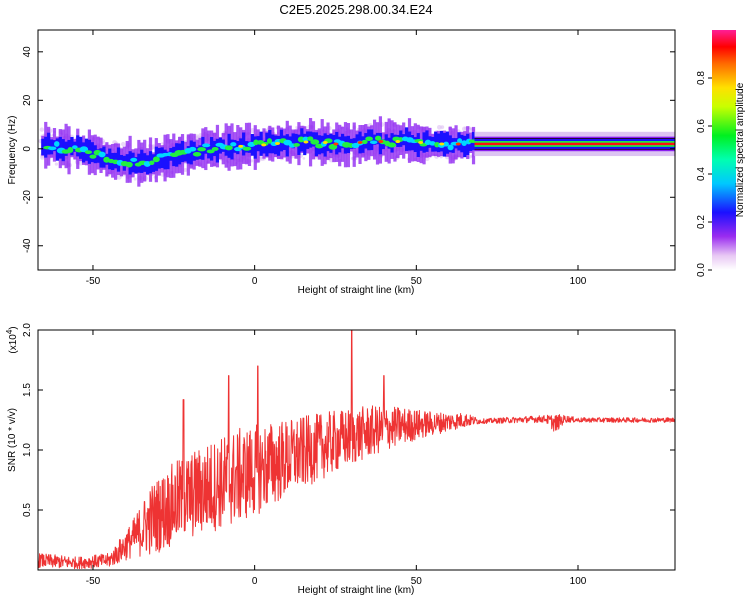  Describe the element at coordinates (27, 100) in the screenshot. I see `spectrogram-ytick-label: 20` at that location.